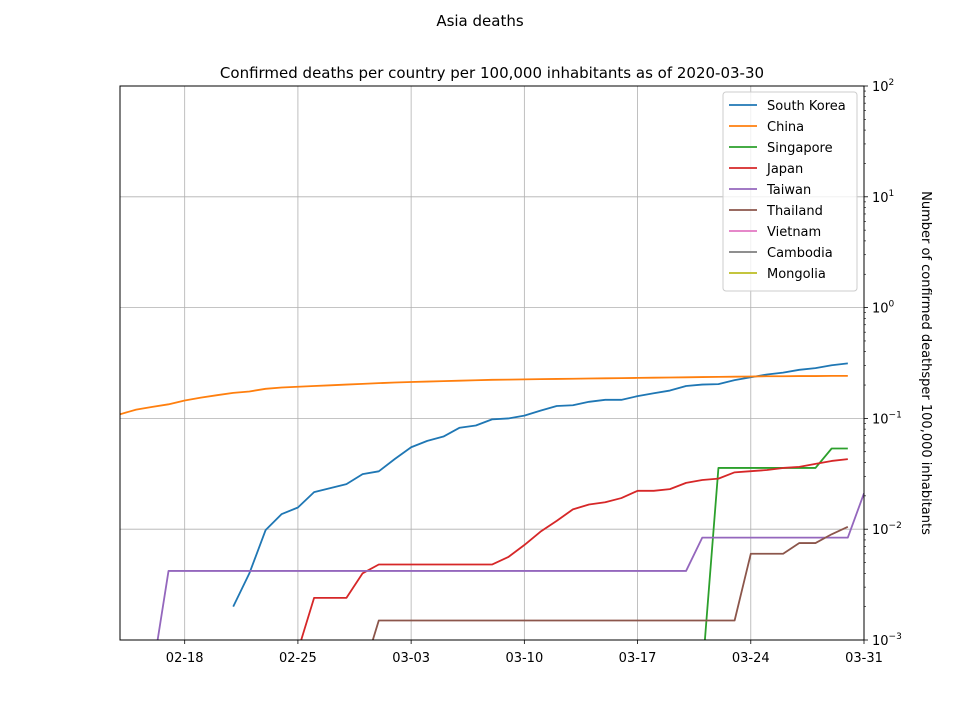 The height and width of the screenshot is (719, 960). What do you see at coordinates (883, 197) in the screenshot?
I see `y-tick-label: 10¹` at bounding box center [883, 197].